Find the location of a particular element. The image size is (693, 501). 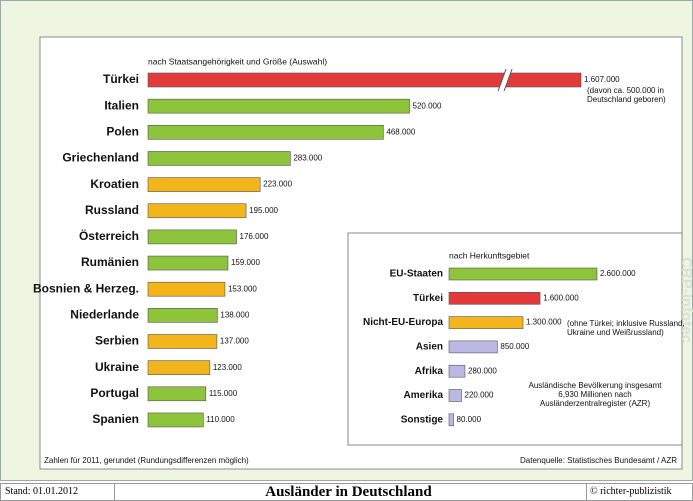

category-label: Afrika is located at coordinates (429, 371).